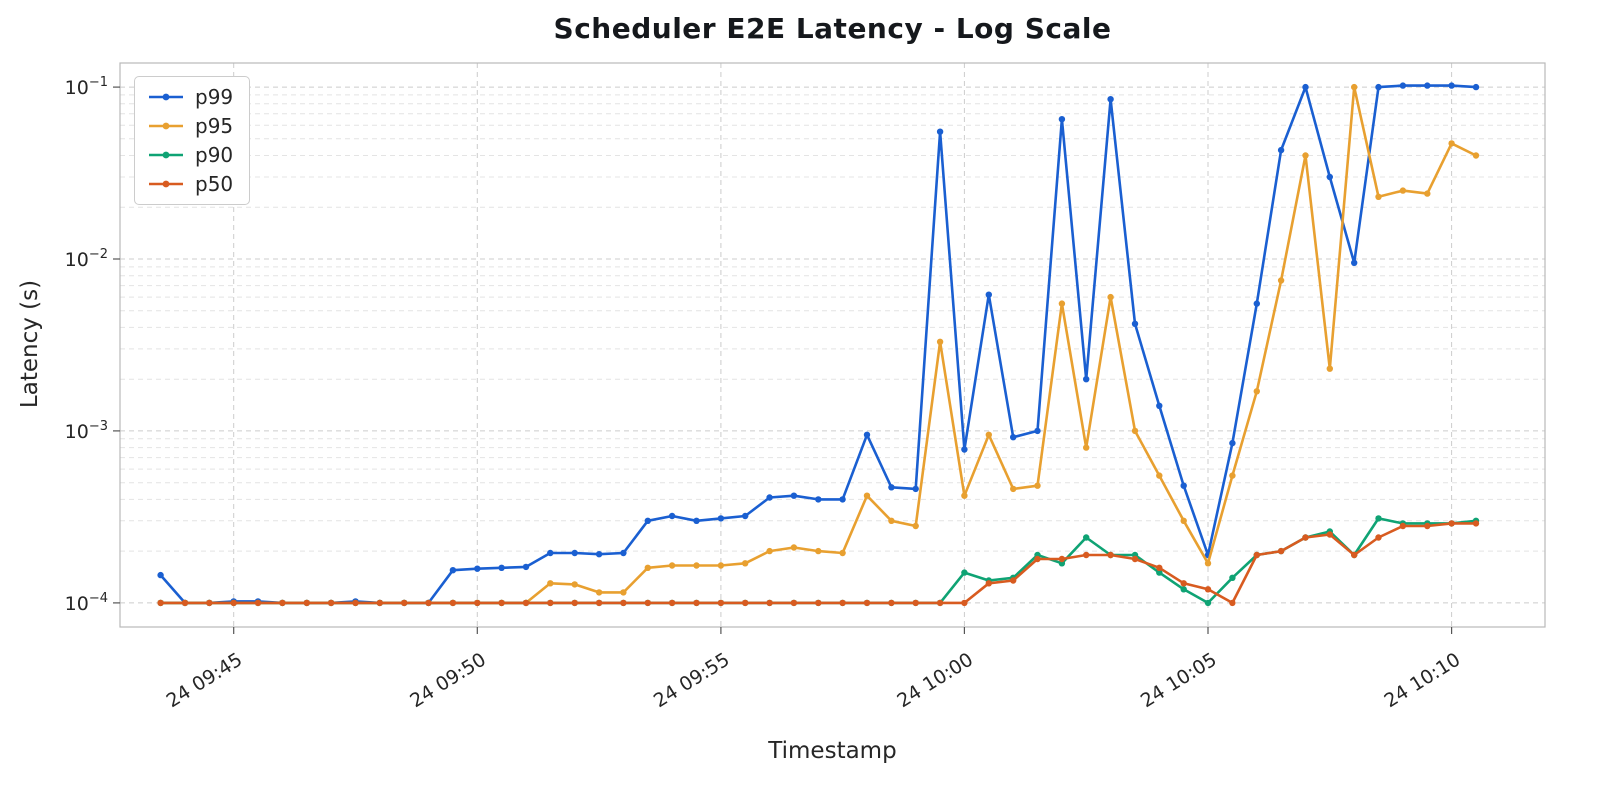 This screenshot has height=800, width=1600. I want to click on legend-line-marker-p99, so click(166, 97).